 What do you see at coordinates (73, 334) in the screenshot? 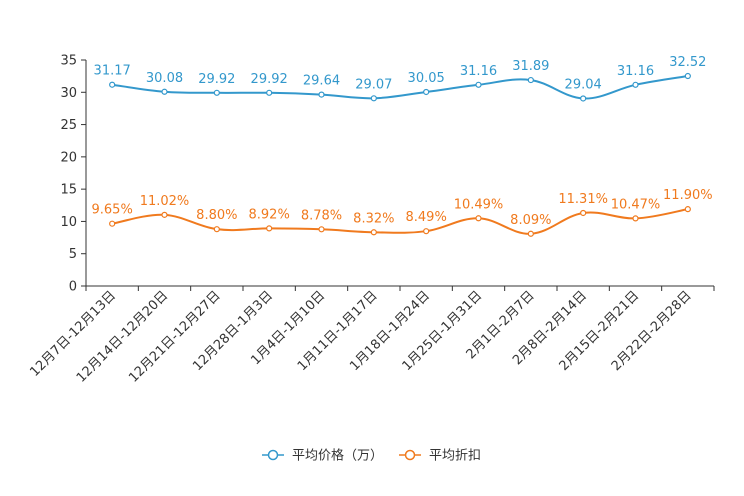
I see `x-tick-label: 12月7日-12月13日` at bounding box center [73, 334].